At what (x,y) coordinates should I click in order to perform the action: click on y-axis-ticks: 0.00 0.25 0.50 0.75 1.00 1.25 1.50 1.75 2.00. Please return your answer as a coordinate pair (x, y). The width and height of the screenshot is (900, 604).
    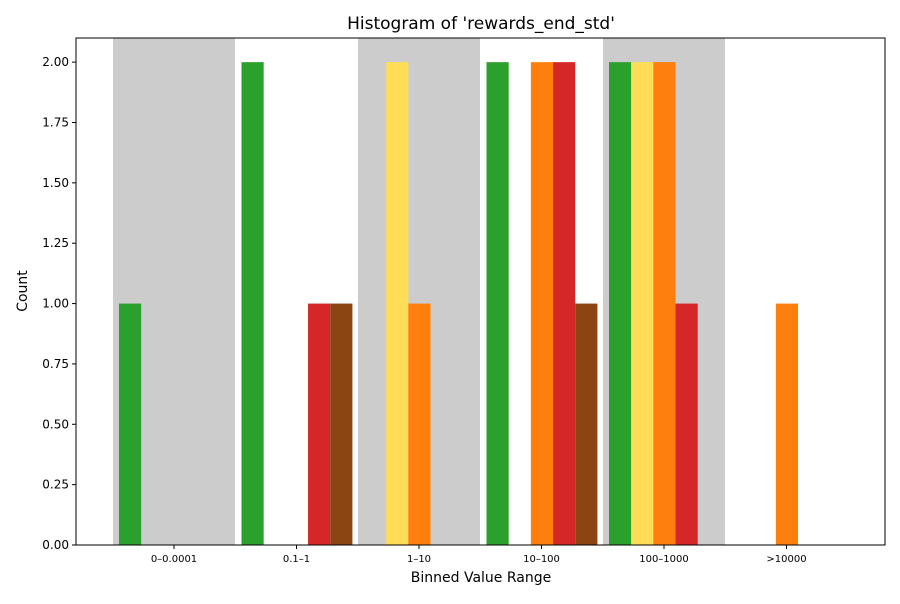
    Looking at the image, I should click on (59, 303).